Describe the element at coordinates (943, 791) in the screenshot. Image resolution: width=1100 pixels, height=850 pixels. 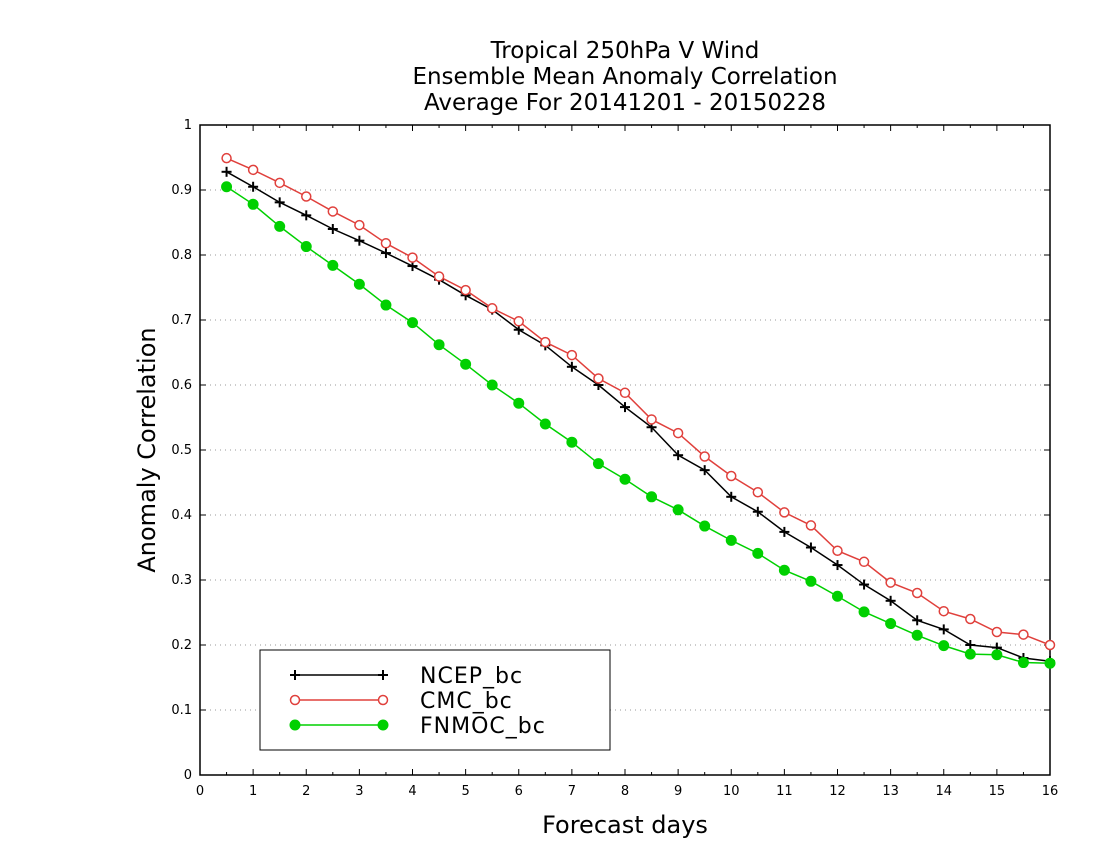
I see `x-tick-label: 14` at that location.